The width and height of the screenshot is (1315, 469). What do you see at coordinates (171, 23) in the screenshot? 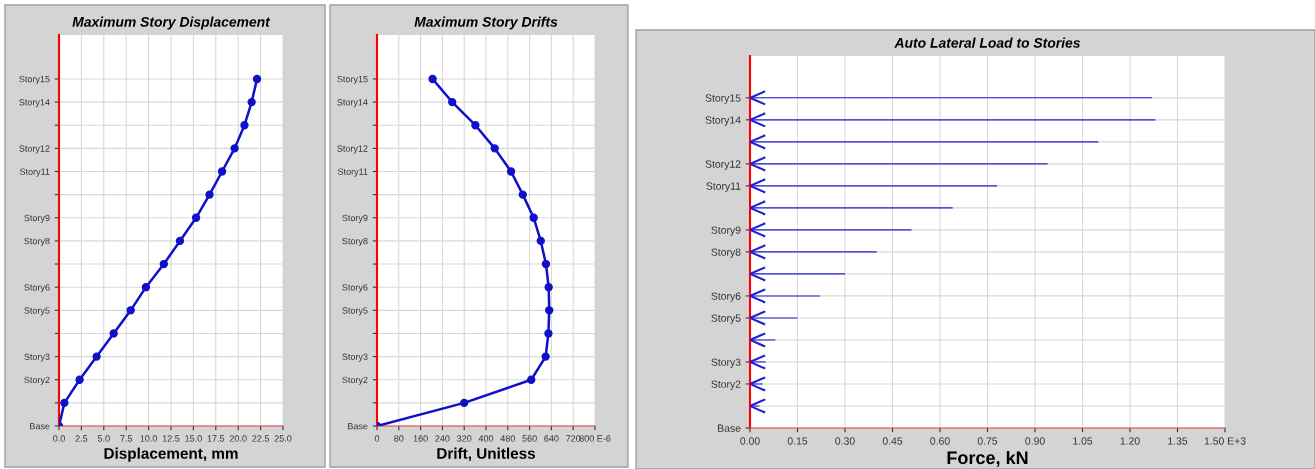
I see `chart-title: Maximum Story Displacement` at bounding box center [171, 23].